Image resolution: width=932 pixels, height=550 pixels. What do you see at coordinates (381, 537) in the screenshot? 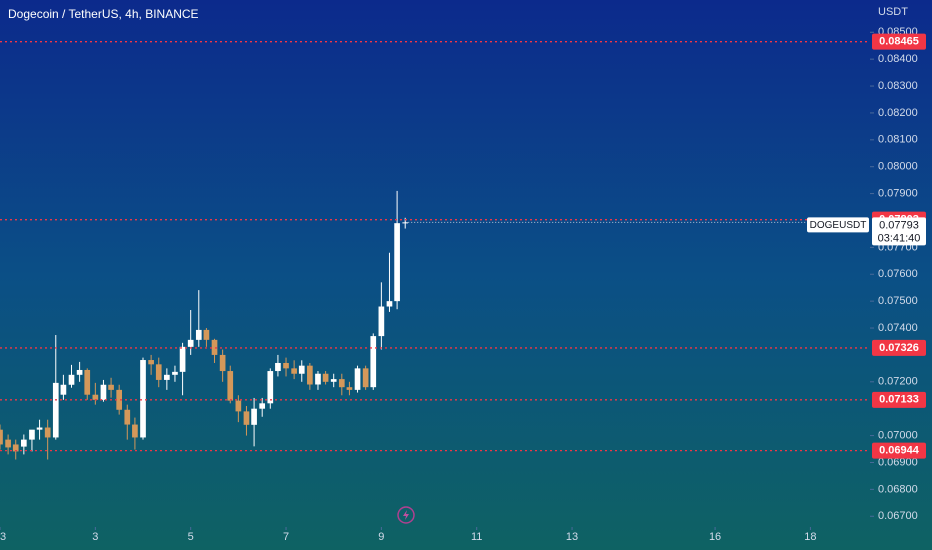
I see `x-tick-label: 9` at bounding box center [381, 537].